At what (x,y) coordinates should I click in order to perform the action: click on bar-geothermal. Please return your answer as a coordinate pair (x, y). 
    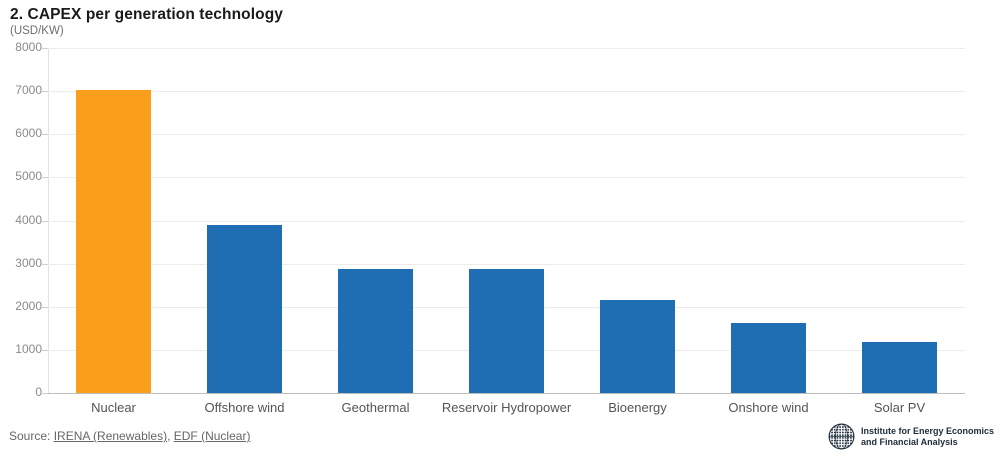
    Looking at the image, I should click on (375, 330).